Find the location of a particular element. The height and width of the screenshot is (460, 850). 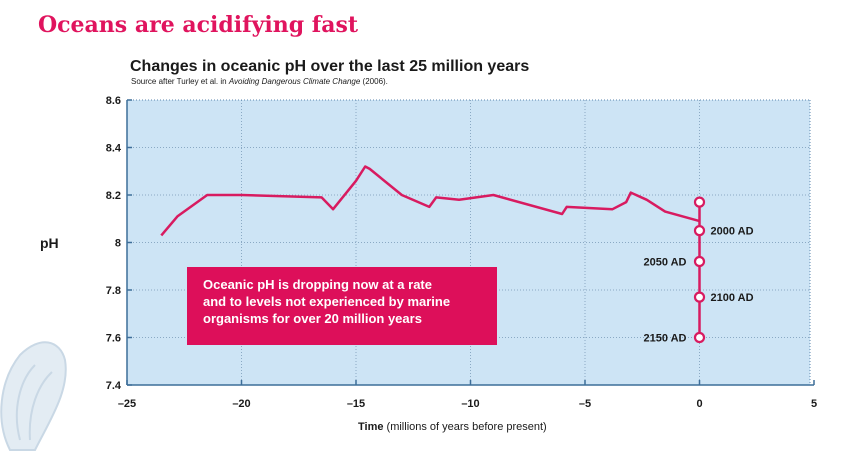

y-tick-label: 7.8 is located at coordinates (113, 291).